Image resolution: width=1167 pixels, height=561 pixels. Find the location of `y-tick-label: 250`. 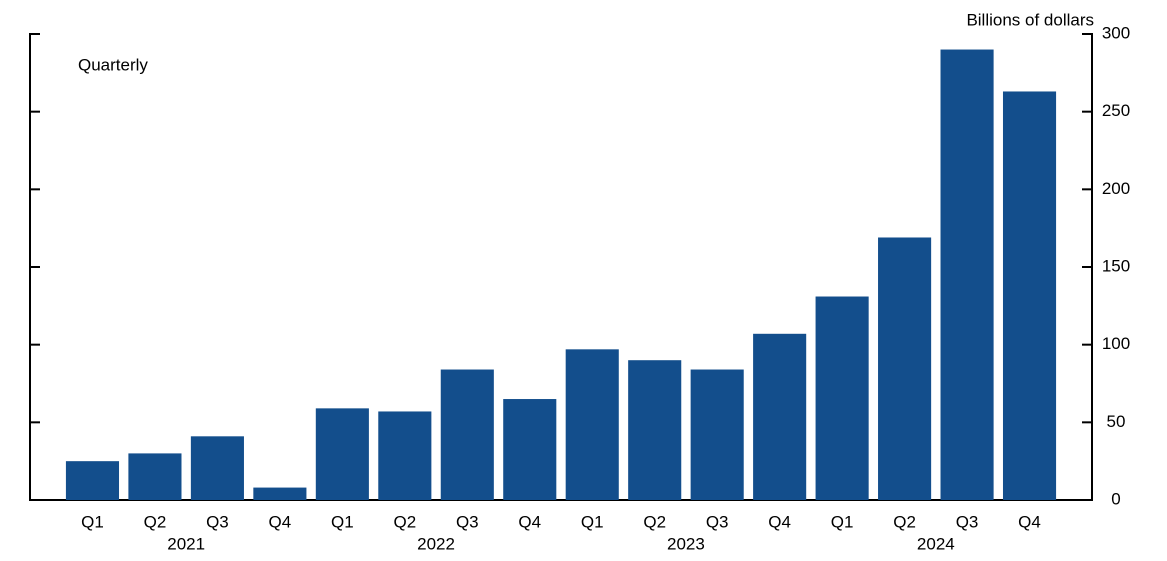

y-tick-label: 250 is located at coordinates (1116, 110).